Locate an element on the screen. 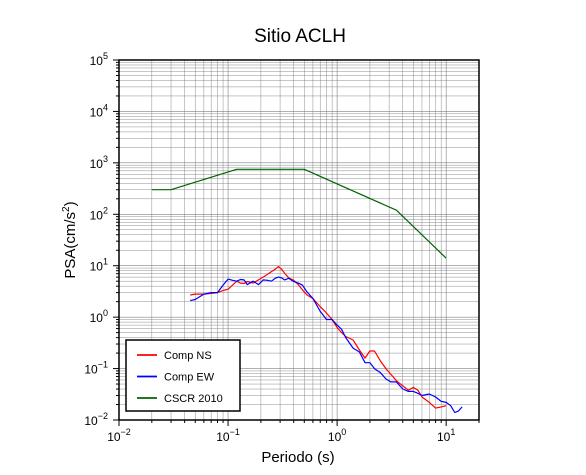 The height and width of the screenshot is (475, 586). y-tick-label: 10¹ is located at coordinates (99, 265).